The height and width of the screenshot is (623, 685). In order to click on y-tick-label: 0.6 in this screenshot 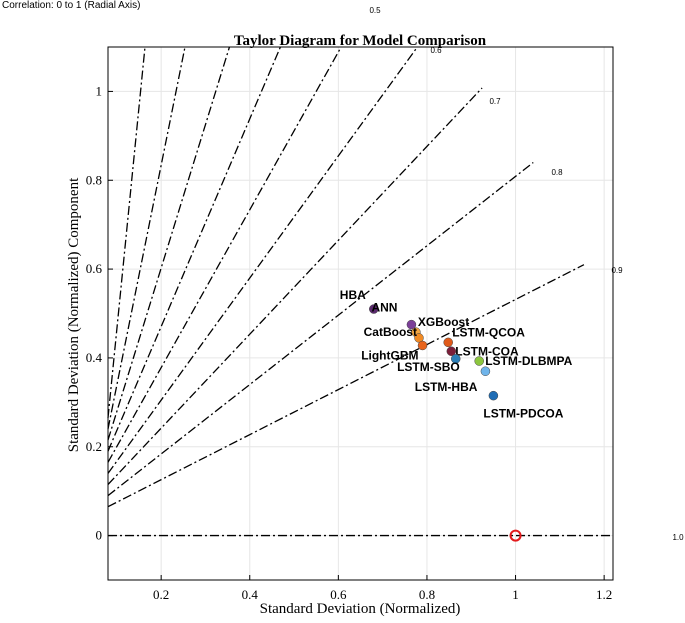, I will do `click(94, 268)`.